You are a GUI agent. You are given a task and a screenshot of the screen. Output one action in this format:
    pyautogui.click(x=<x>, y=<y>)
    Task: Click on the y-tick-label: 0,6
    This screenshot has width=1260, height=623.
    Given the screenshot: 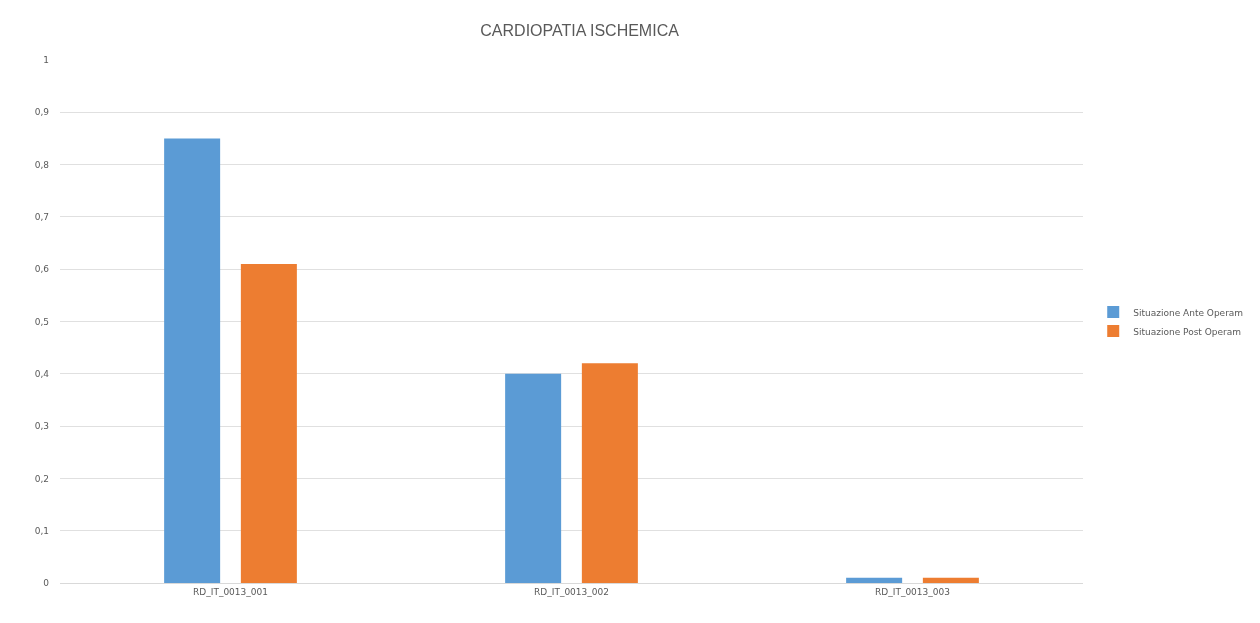 What is the action you would take?
    pyautogui.click(x=42, y=269)
    